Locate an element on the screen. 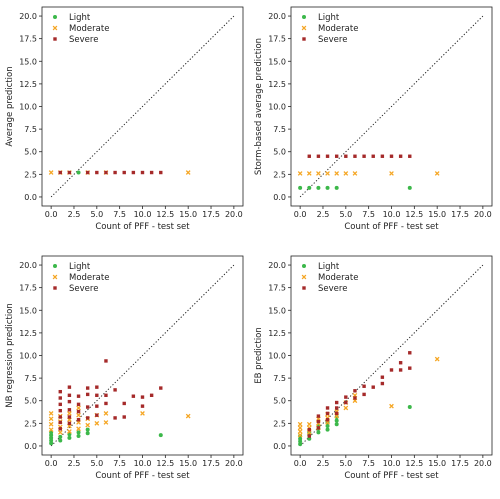 The image size is (500, 499). y-axis-label: EB prediction is located at coordinates (259, 355).